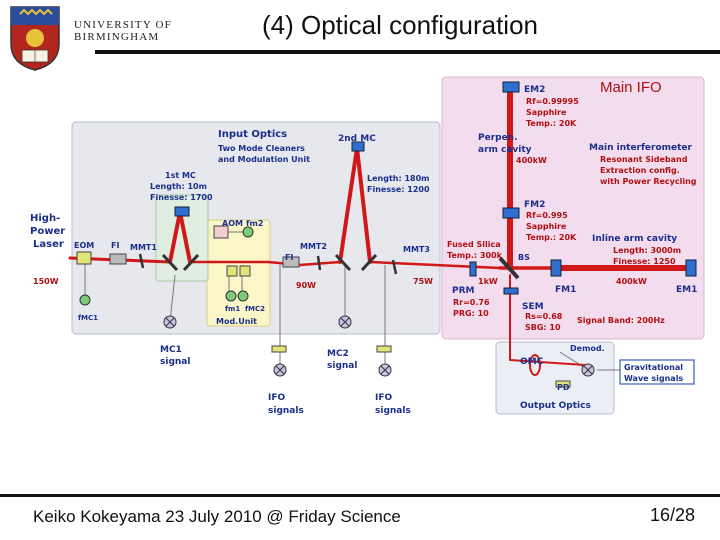  Describe the element at coordinates (531, 160) in the screenshot. I see `power-400-perp: 400kW` at that location.